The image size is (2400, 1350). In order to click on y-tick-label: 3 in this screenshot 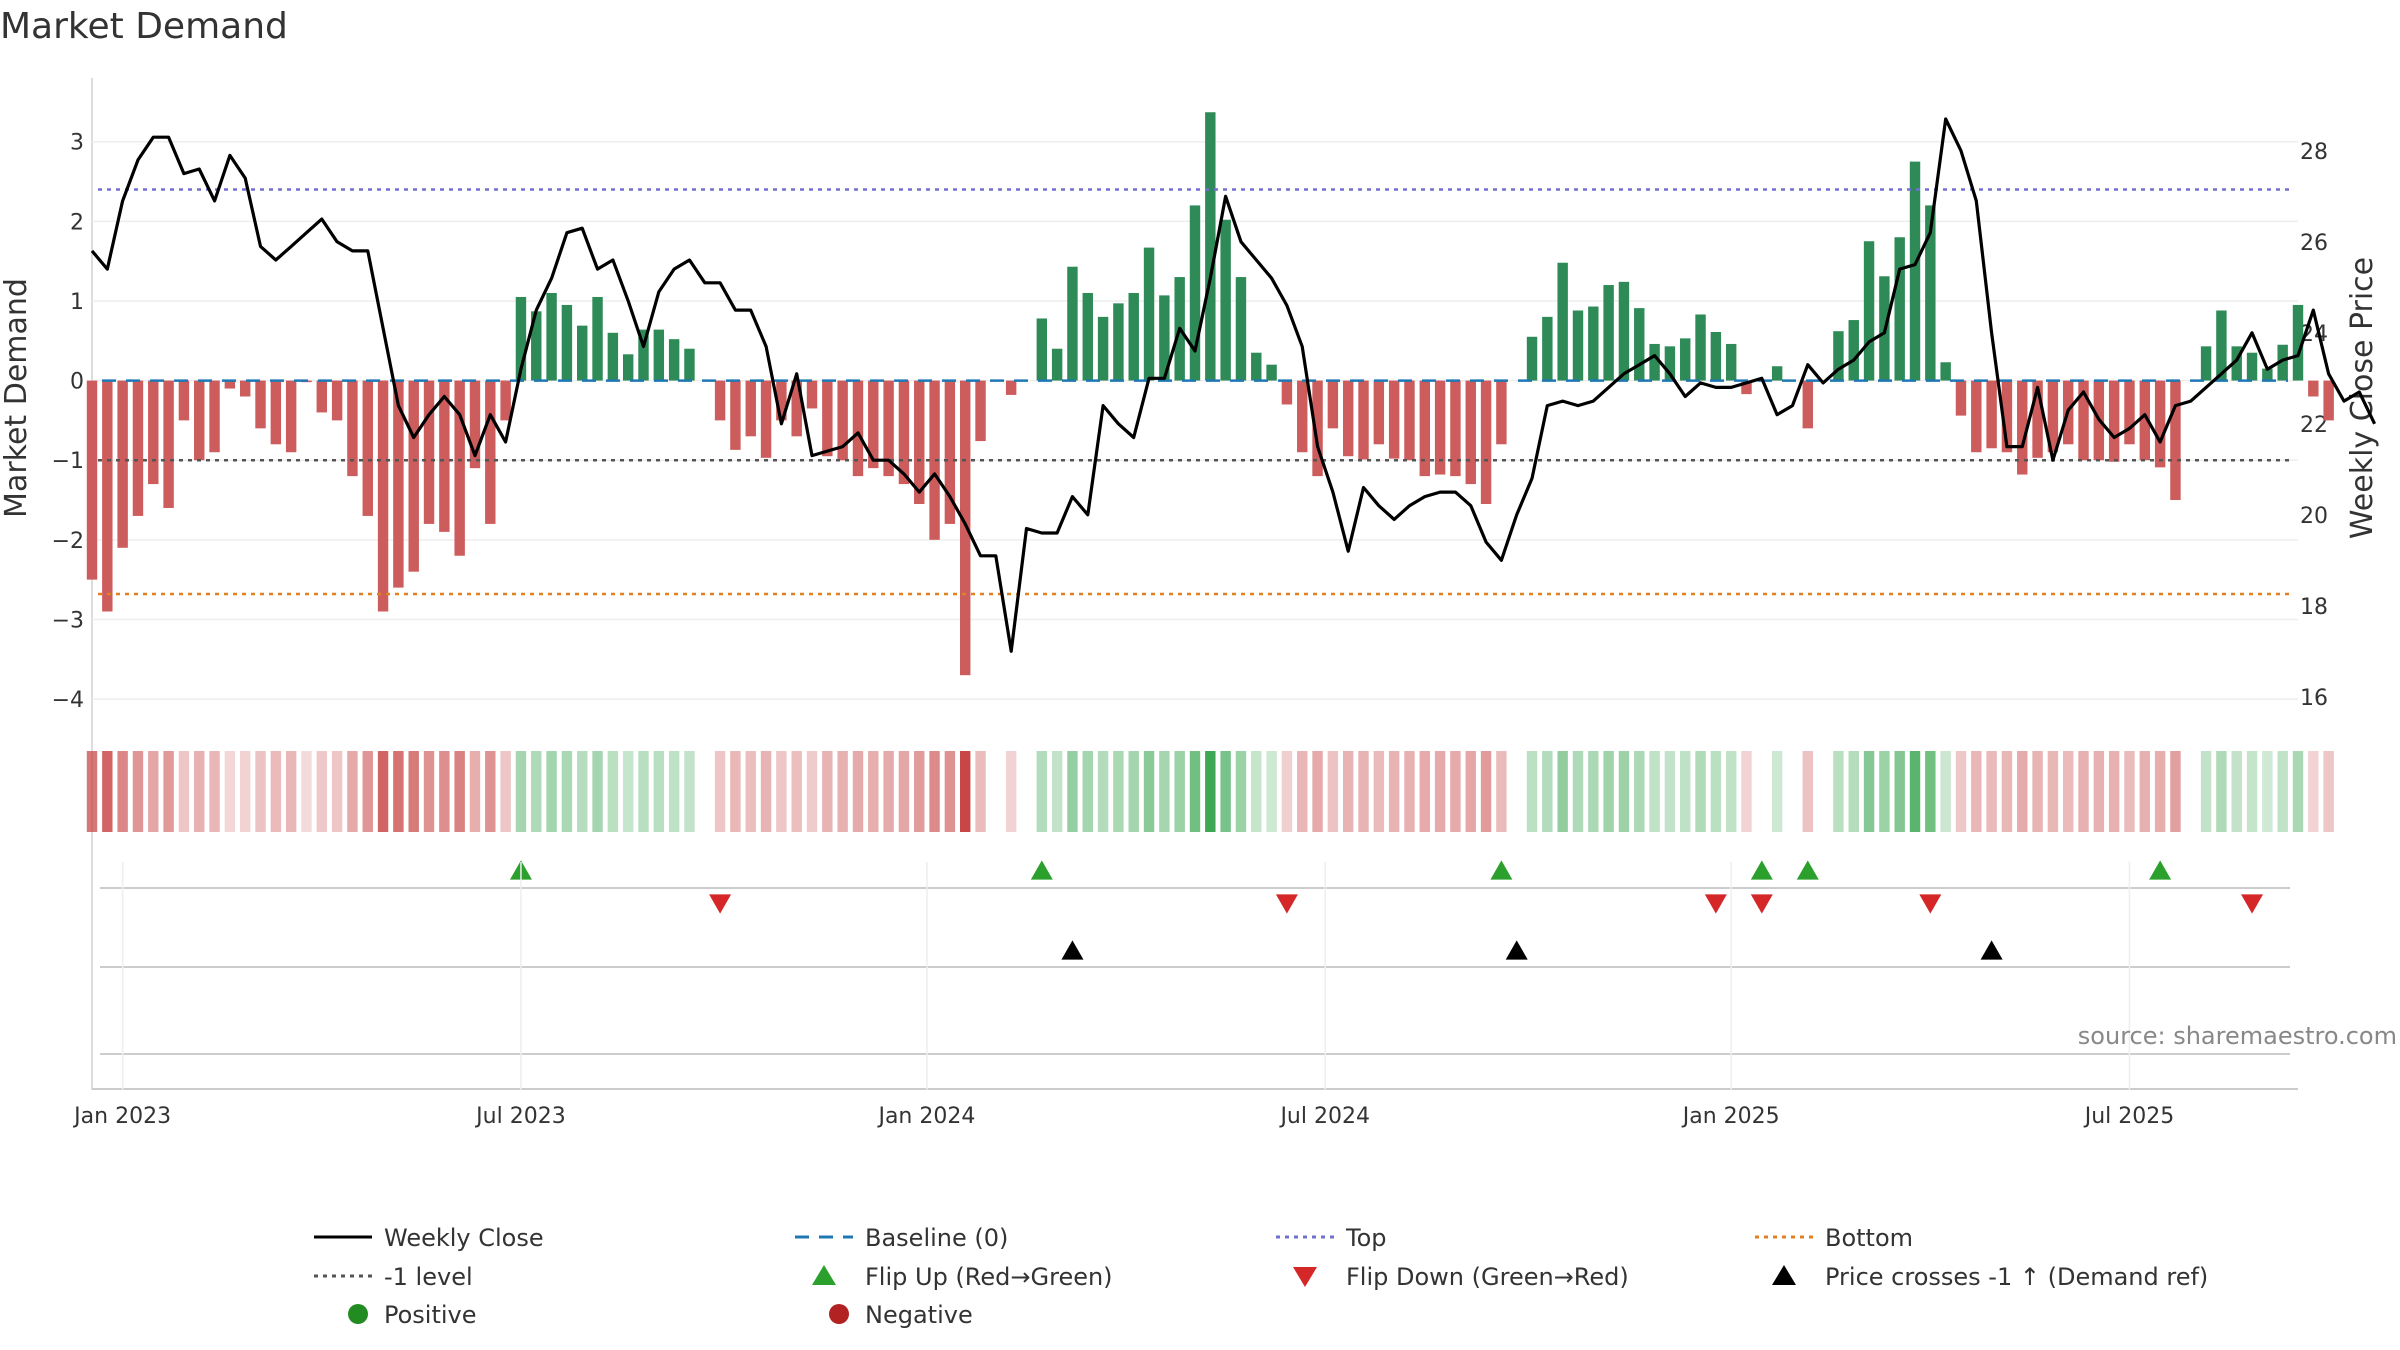, I will do `click(77, 143)`.